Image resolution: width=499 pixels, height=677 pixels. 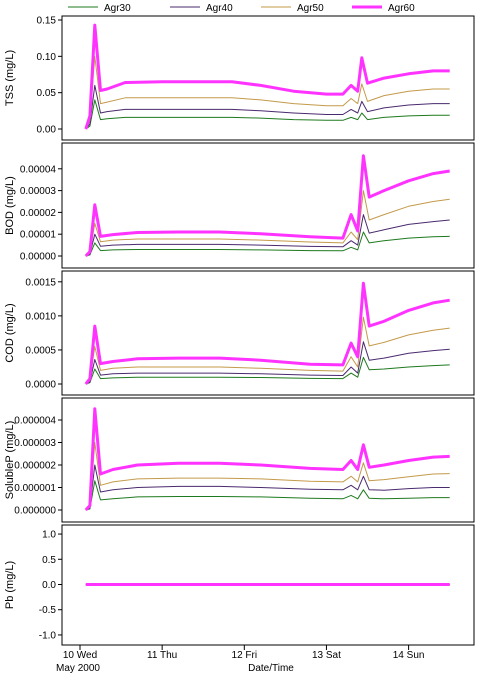 What do you see at coordinates (47, 57) in the screenshot?
I see `y-tick-label: 0.10` at bounding box center [47, 57].